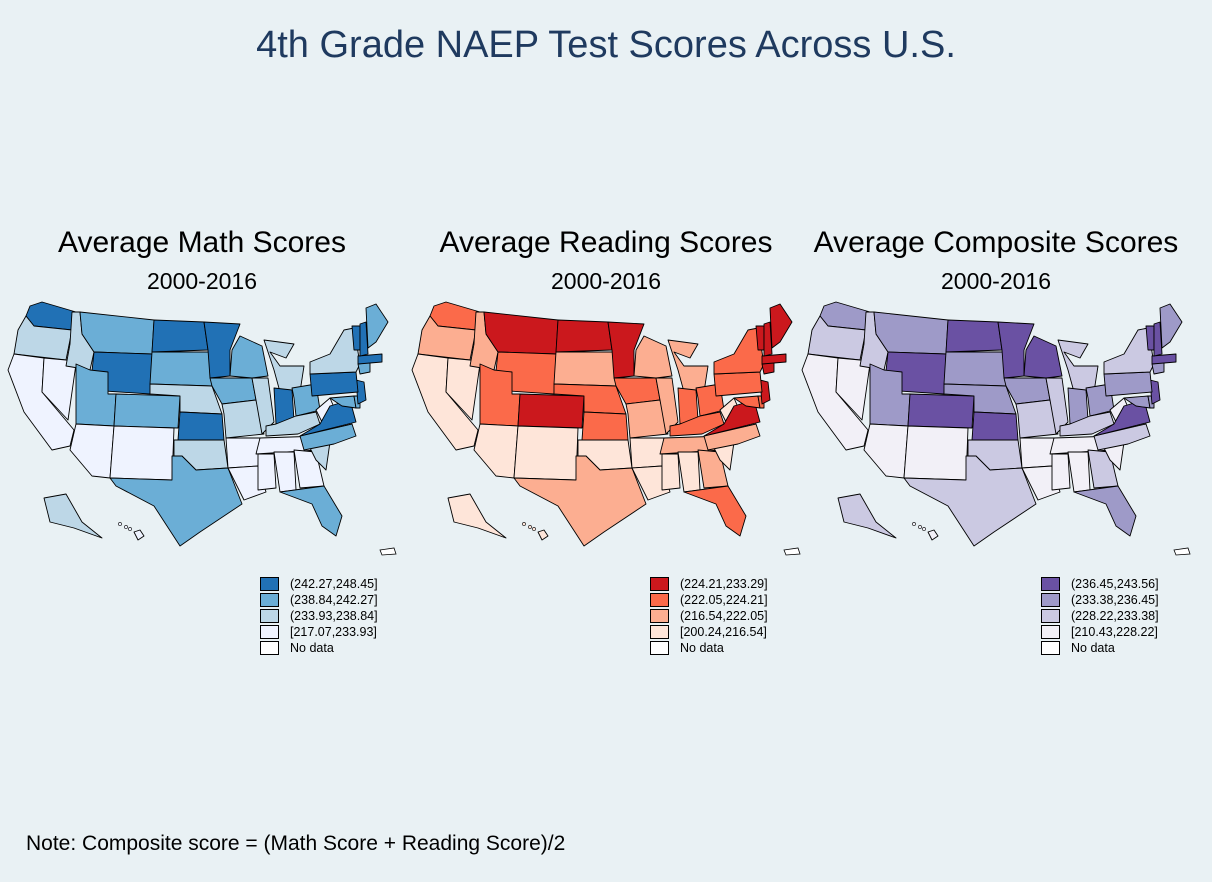 Image resolution: width=1212 pixels, height=882 pixels. Describe the element at coordinates (867, 516) in the screenshot. I see `state-ak` at that location.